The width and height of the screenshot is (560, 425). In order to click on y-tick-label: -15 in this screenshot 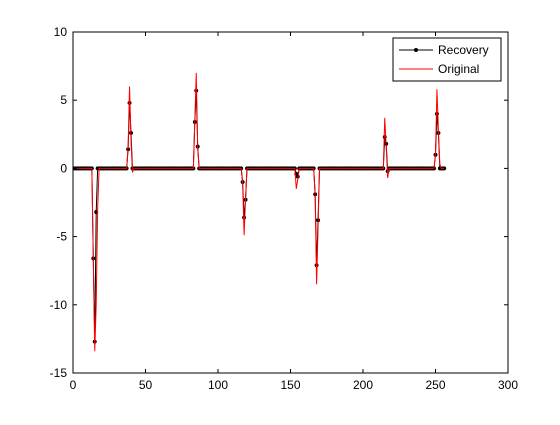, I will do `click(59, 373)`.